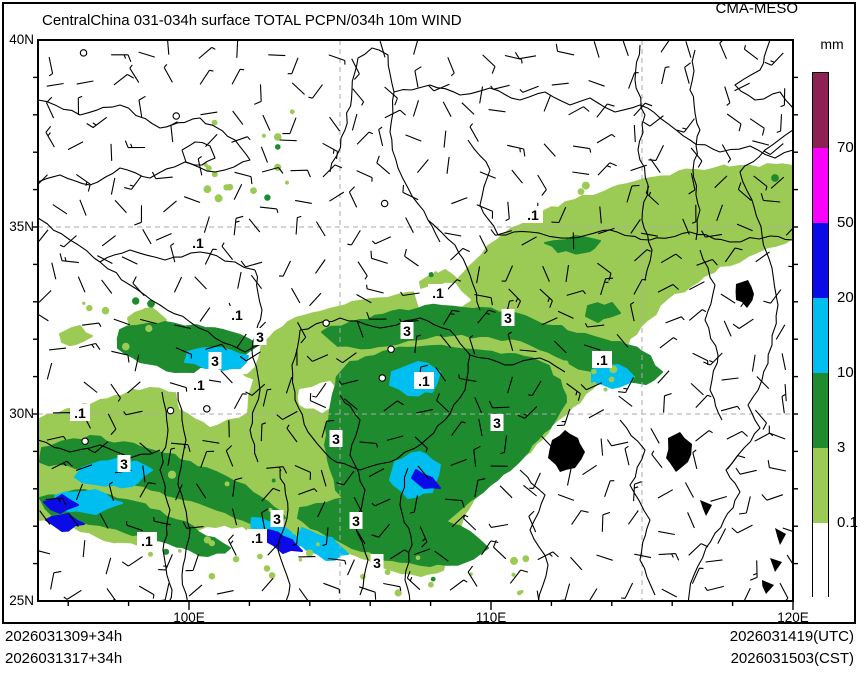 The image size is (860, 674). I want to click on colorbar-unit-label: mm, so click(832, 44).